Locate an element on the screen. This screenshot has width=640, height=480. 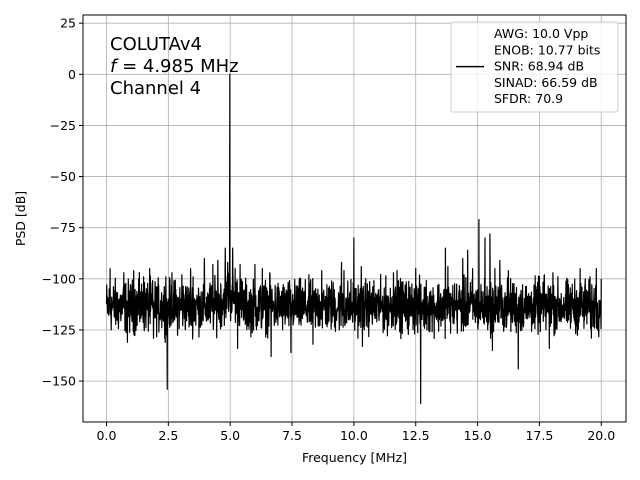
x-tick-label: 2.5 is located at coordinates (168, 435).